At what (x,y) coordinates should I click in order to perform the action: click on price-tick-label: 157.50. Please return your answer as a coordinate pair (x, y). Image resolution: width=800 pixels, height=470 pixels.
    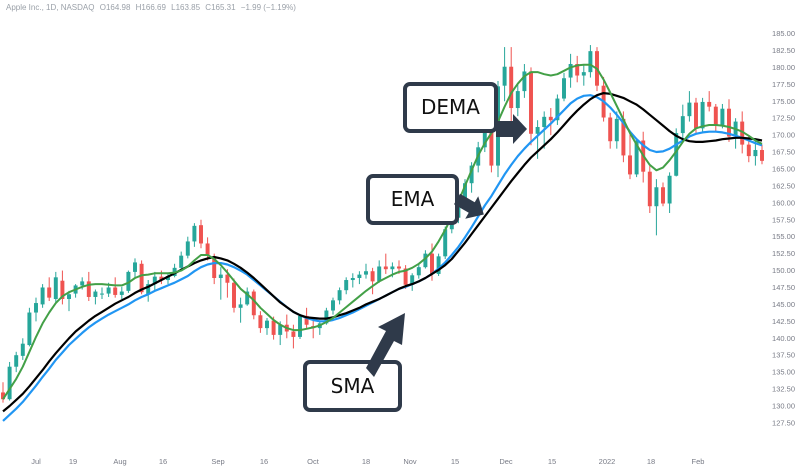
    Looking at the image, I should click on (783, 219).